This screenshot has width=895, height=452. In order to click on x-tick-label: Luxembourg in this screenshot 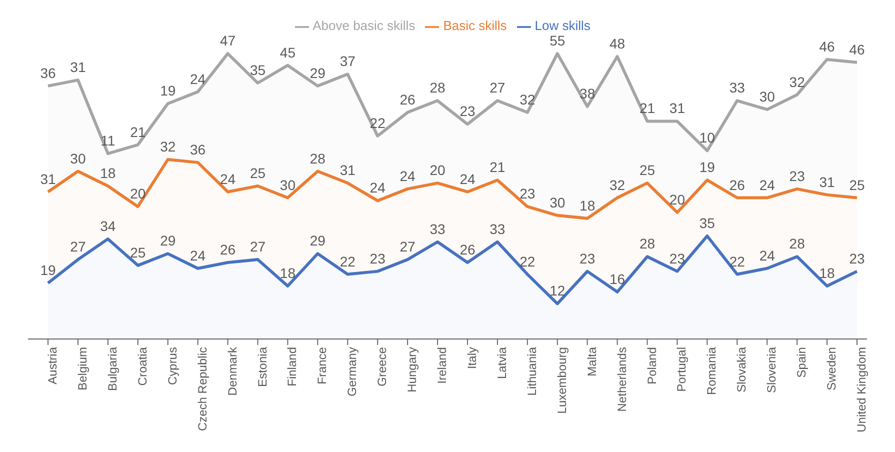, I will do `click(561, 380)`.